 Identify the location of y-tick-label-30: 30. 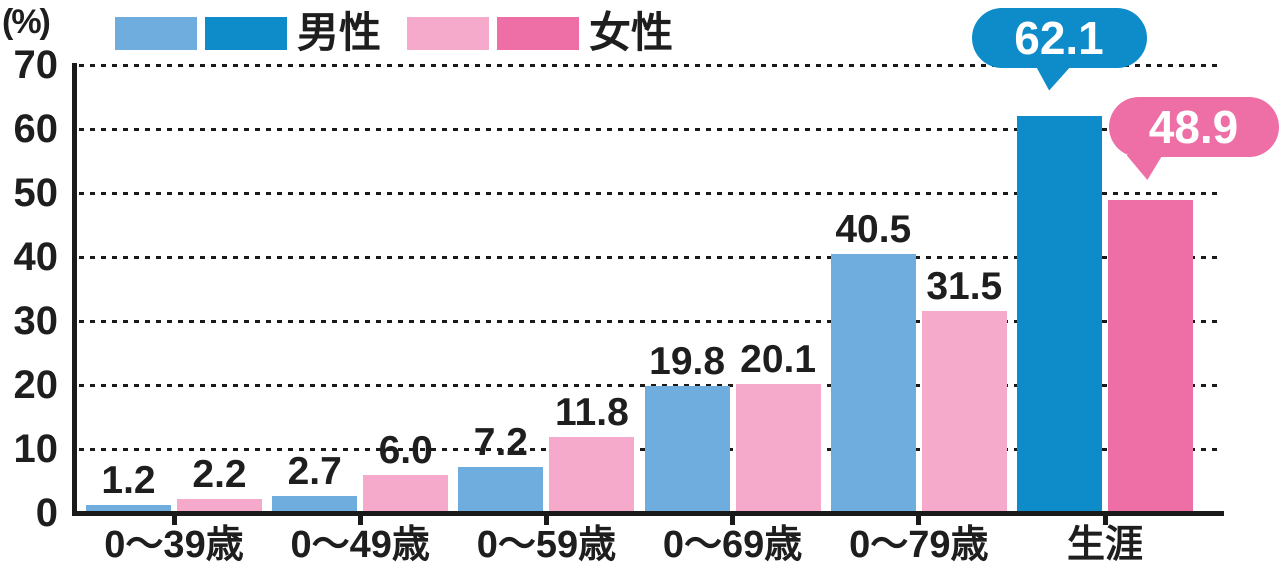
(36, 321).